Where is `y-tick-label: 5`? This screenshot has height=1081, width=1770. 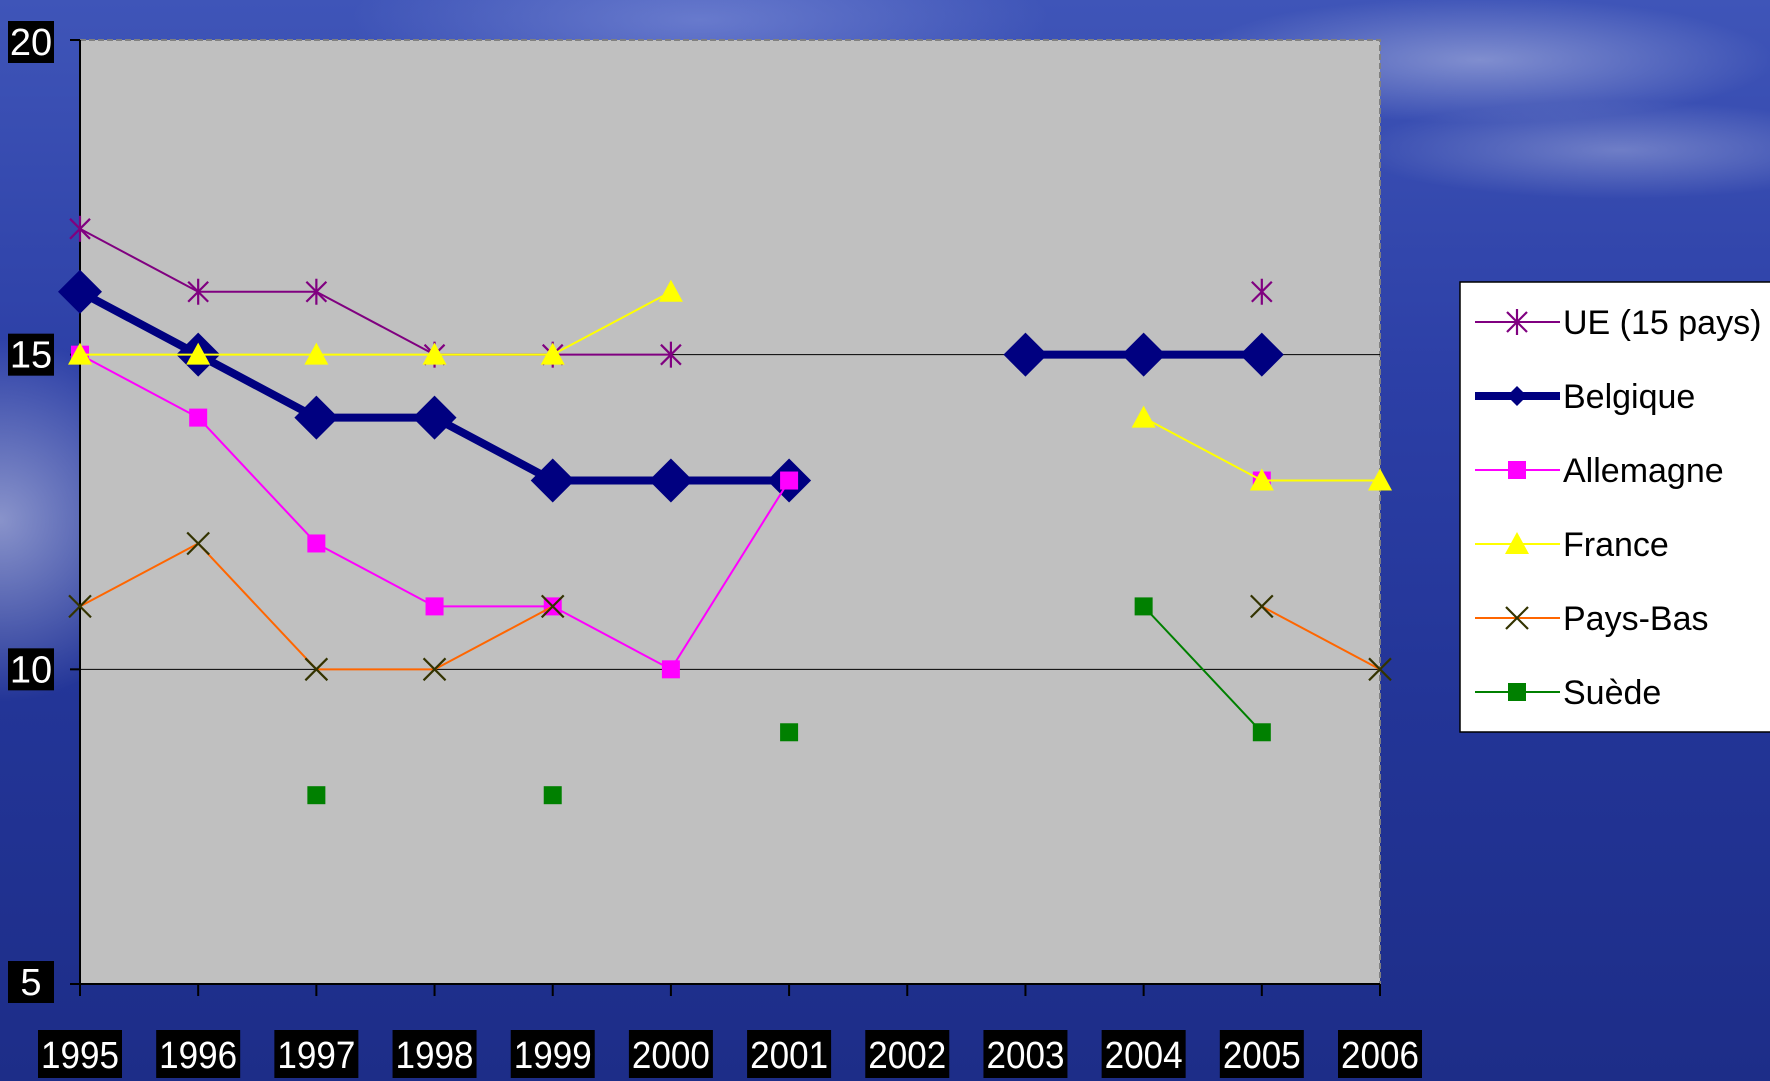
y-tick-label: 5 is located at coordinates (31, 982).